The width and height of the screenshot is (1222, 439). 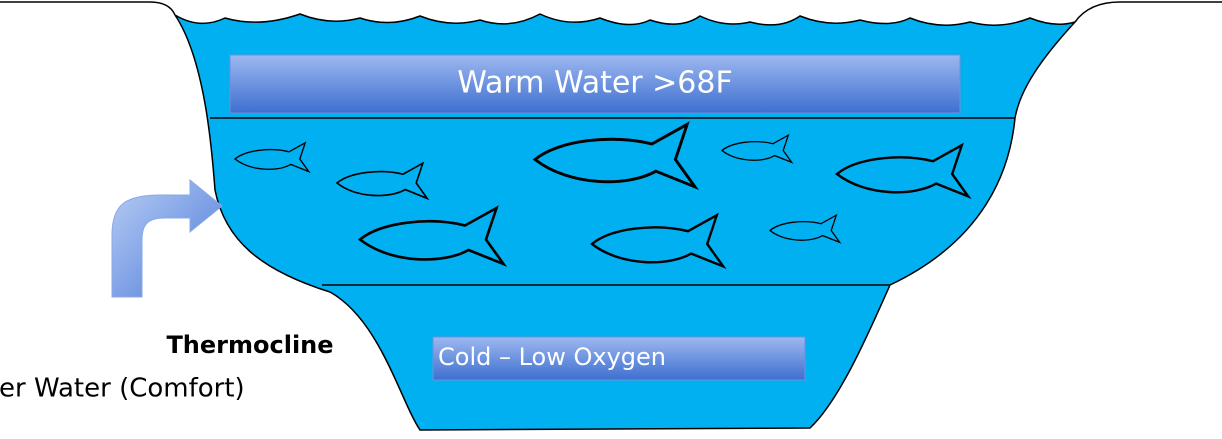 I want to click on shore-left, so click(x=88, y=8).